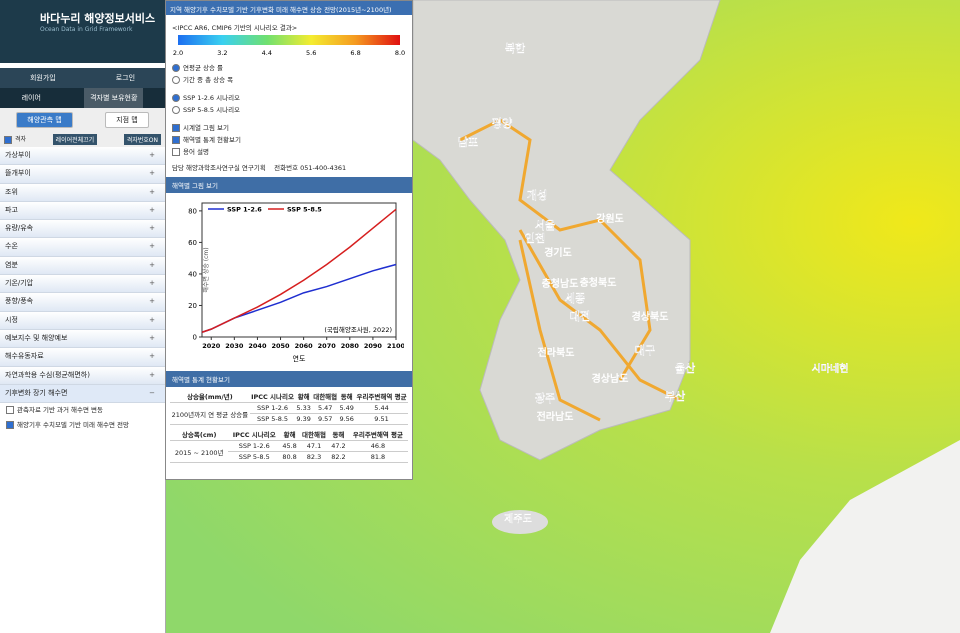  Describe the element at coordinates (82, 425) in the screenshot. I see `submenu-item: 해양기후 수치모델 기반 미래 해수면 전망` at that location.